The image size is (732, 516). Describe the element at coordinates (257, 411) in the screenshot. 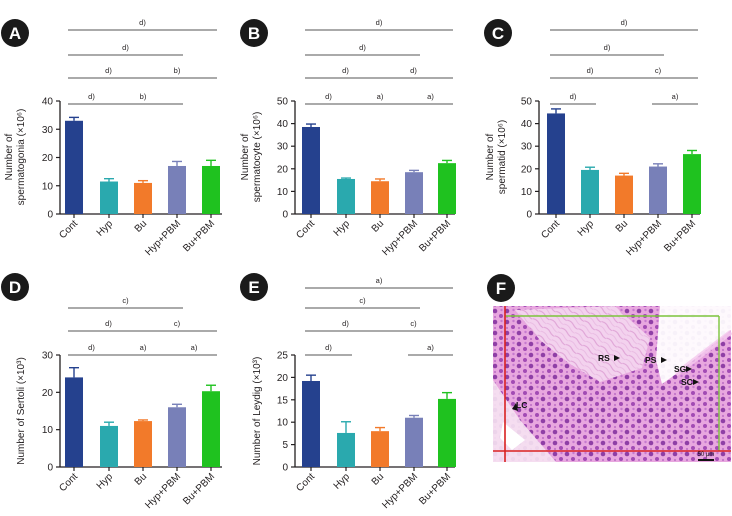

I see `y-axis-label: Number of Leydig (×10³)` at that location.